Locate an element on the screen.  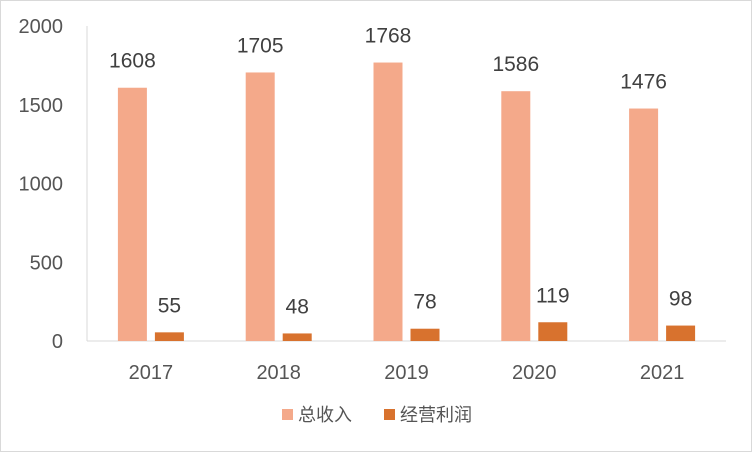
data-label: 1768 is located at coordinates (388, 36).